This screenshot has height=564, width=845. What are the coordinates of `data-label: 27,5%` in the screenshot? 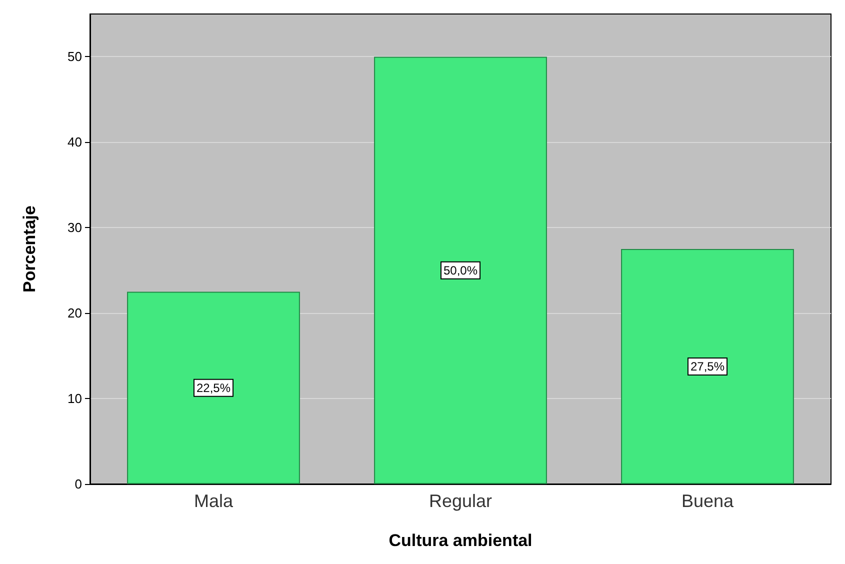 It's located at (707, 367).